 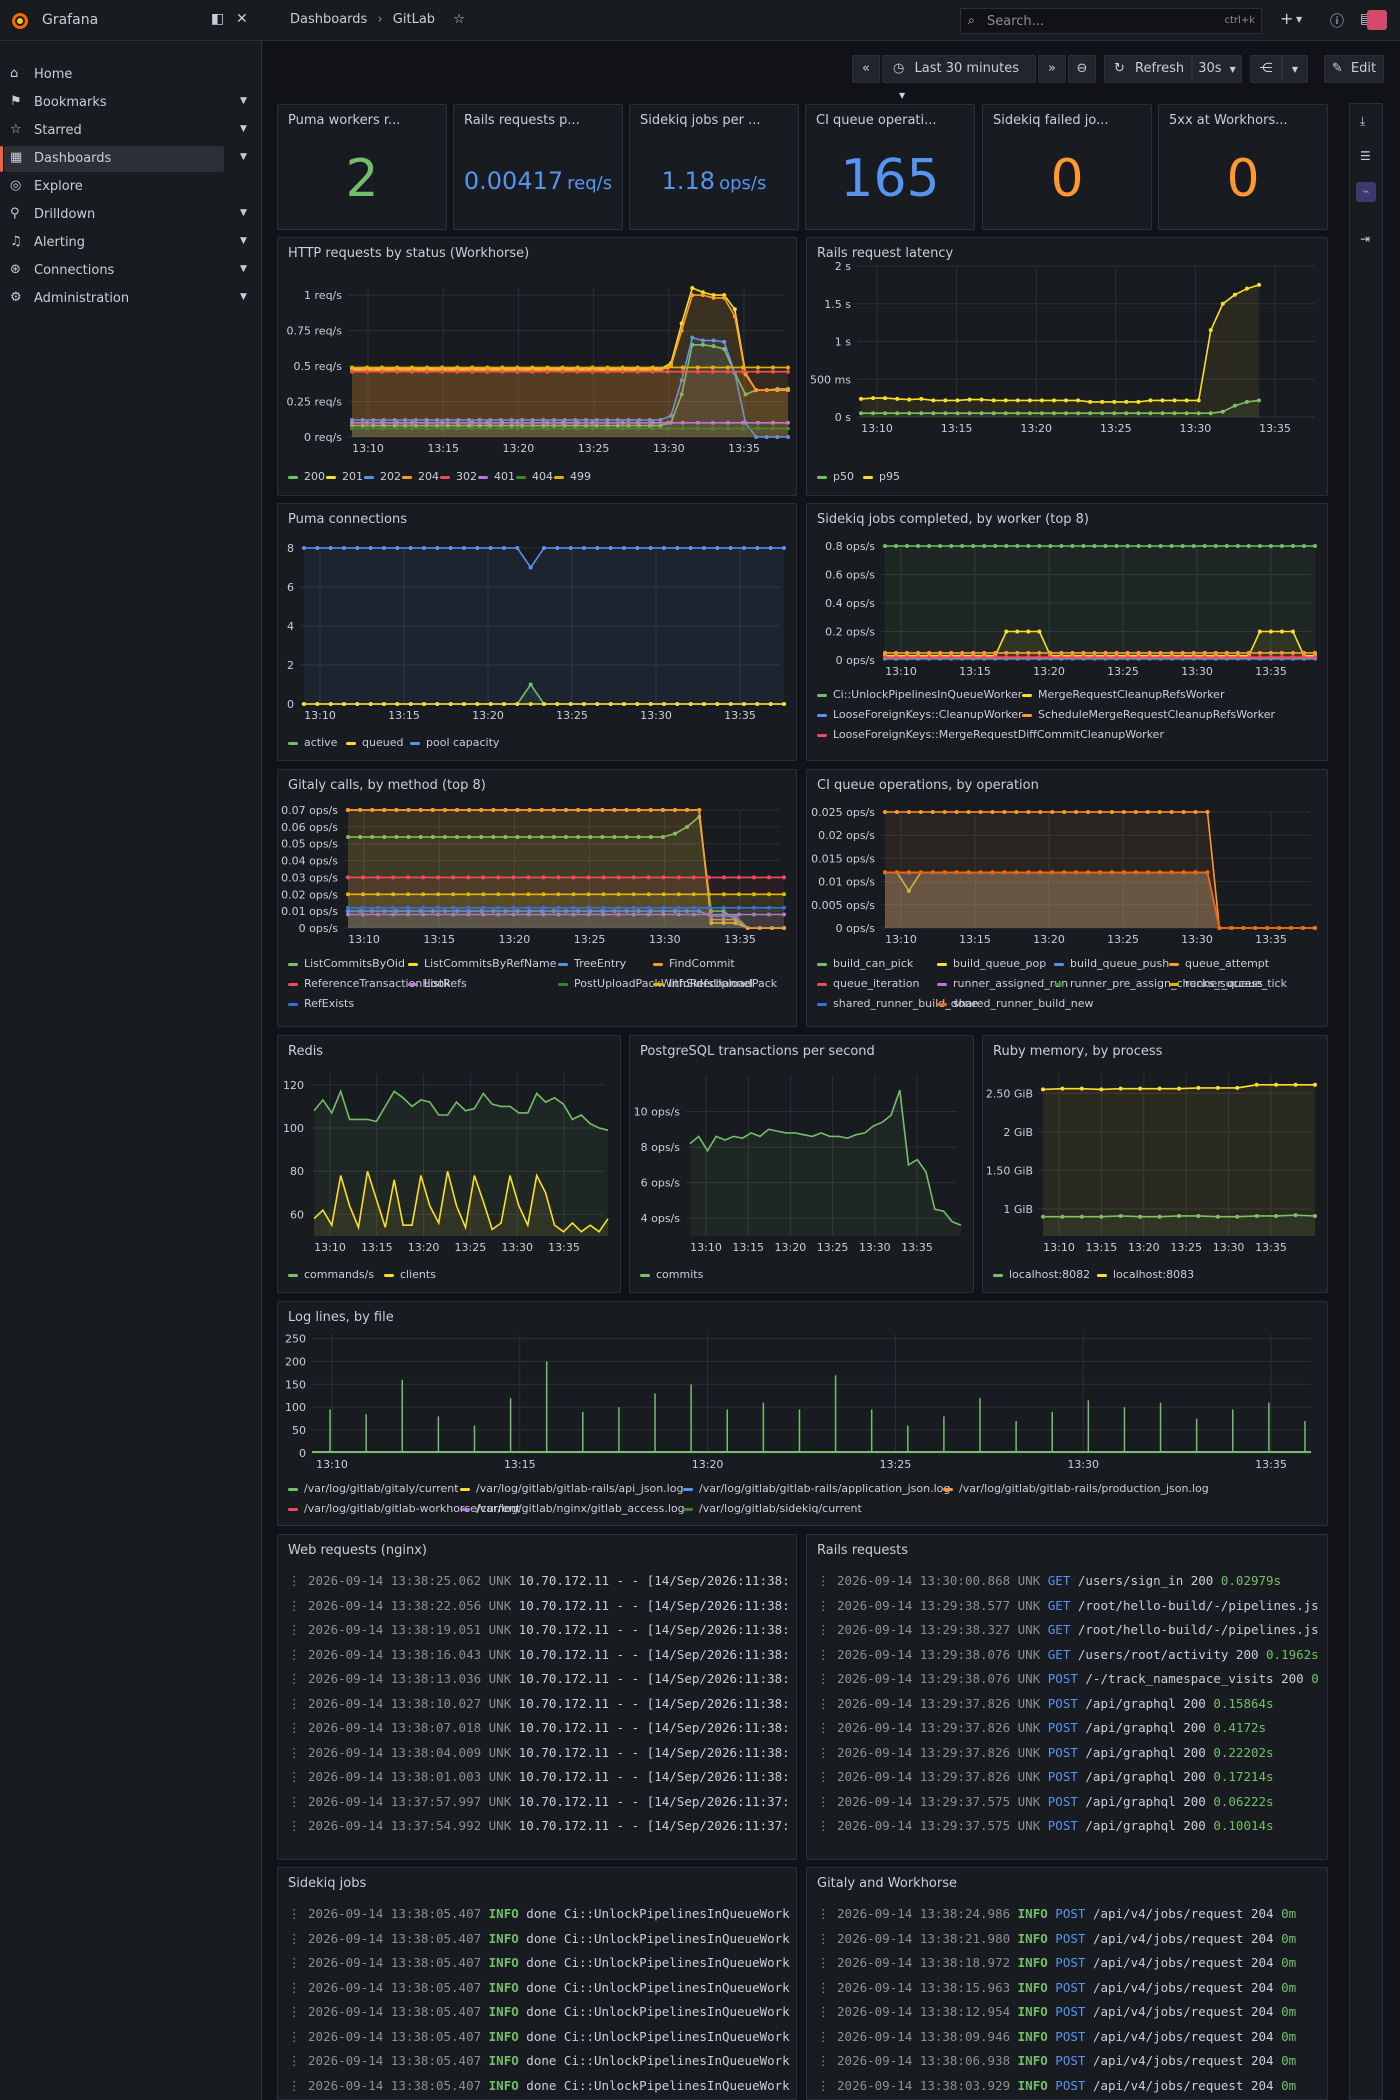 What do you see at coordinates (1295, 69) in the screenshot?
I see `share-menu-button: ▼` at bounding box center [1295, 69].